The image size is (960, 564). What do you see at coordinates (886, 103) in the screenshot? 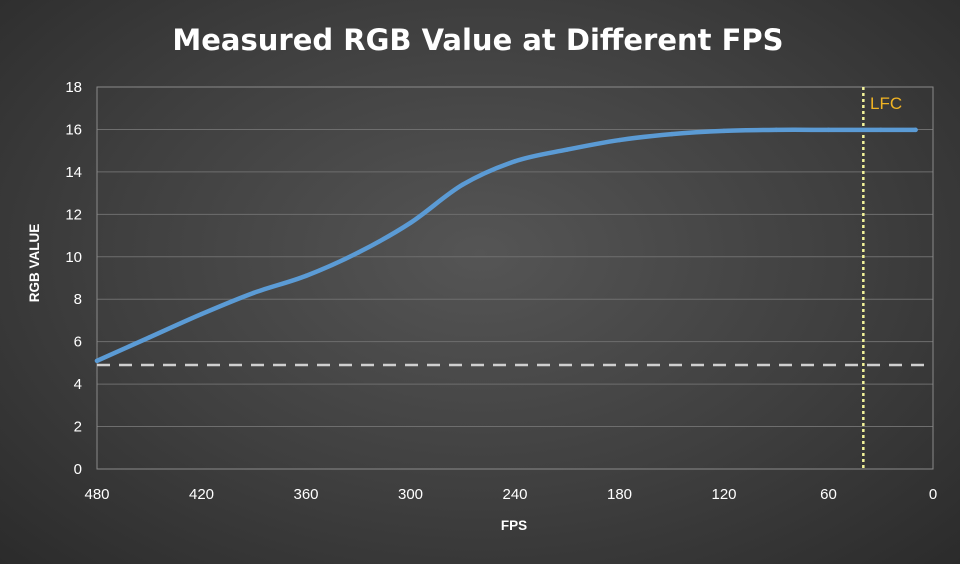
I see `lfc-label: LFC` at bounding box center [886, 103].